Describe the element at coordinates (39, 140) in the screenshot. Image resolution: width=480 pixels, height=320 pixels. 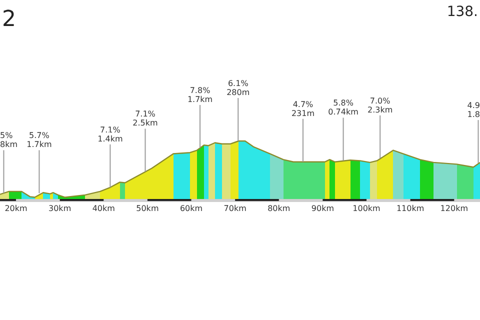
I see `annotation: 5.7% 1.7km` at that location.